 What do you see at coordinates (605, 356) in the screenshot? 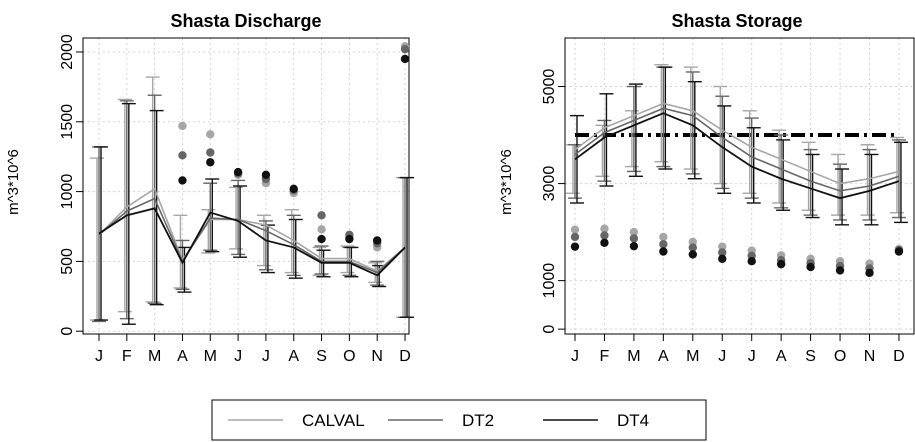
I see `x-tick-label: F` at bounding box center [605, 356].